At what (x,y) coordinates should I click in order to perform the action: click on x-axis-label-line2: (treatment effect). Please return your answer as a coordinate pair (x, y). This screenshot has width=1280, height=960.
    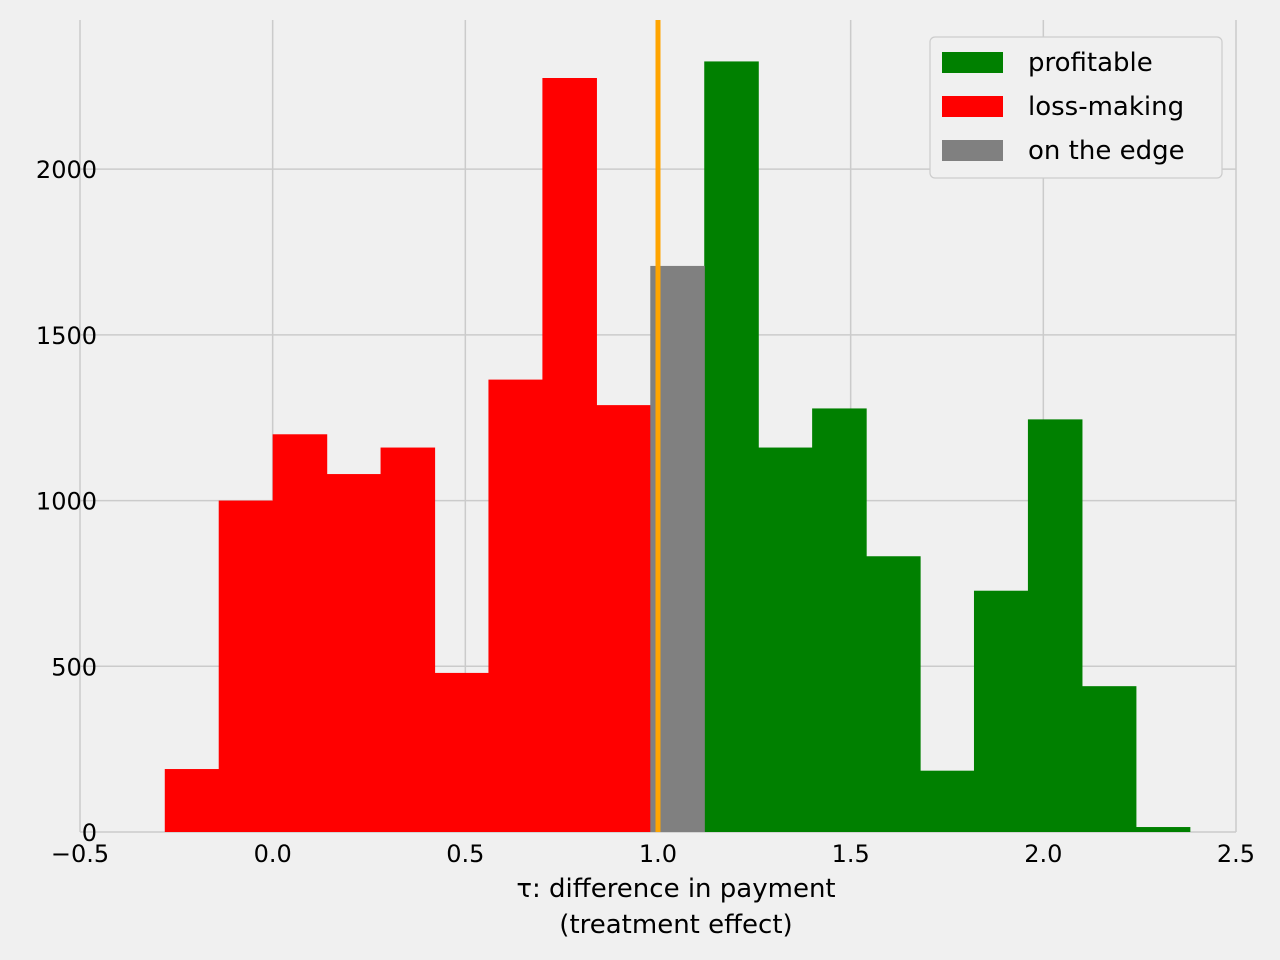
    Looking at the image, I should click on (675, 925).